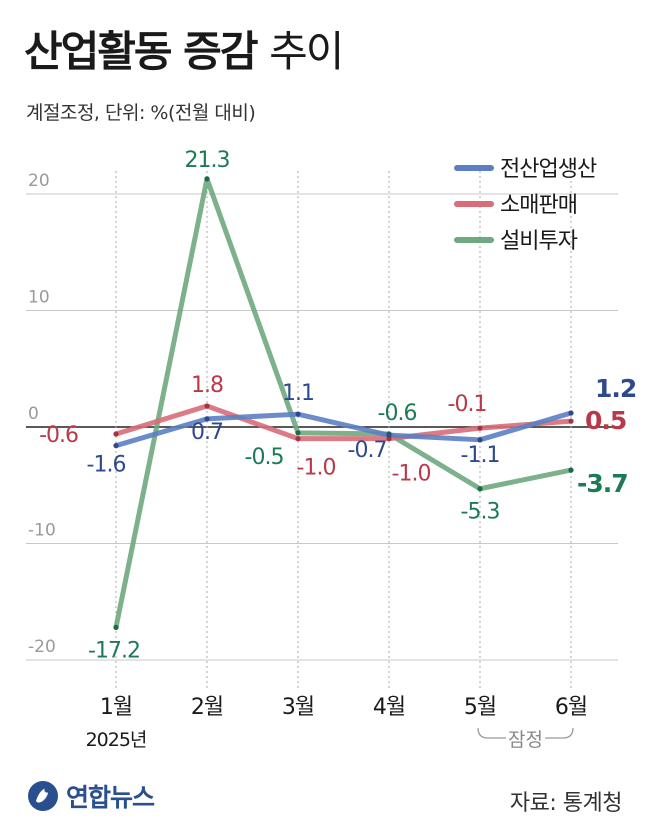 This screenshot has height=826, width=650. Describe the element at coordinates (602, 483) in the screenshot. I see `data-label: -3.7` at that location.